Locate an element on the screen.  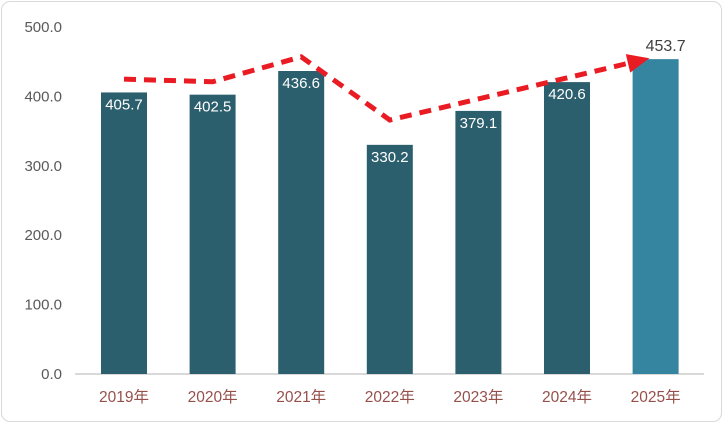
bar-value-label: 453.7 is located at coordinates (666, 46).